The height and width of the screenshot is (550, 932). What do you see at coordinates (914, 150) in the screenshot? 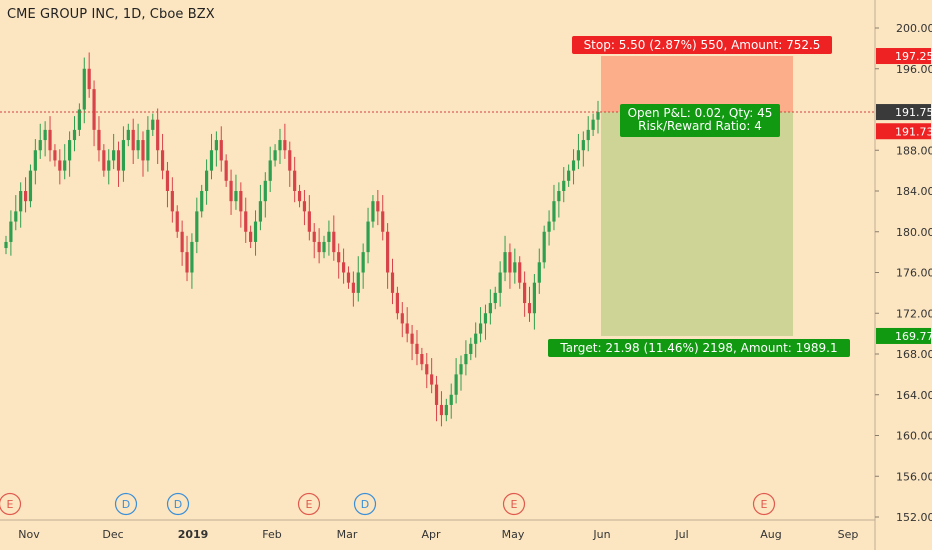
I see `price-tick-label: 188.00` at bounding box center [914, 150].